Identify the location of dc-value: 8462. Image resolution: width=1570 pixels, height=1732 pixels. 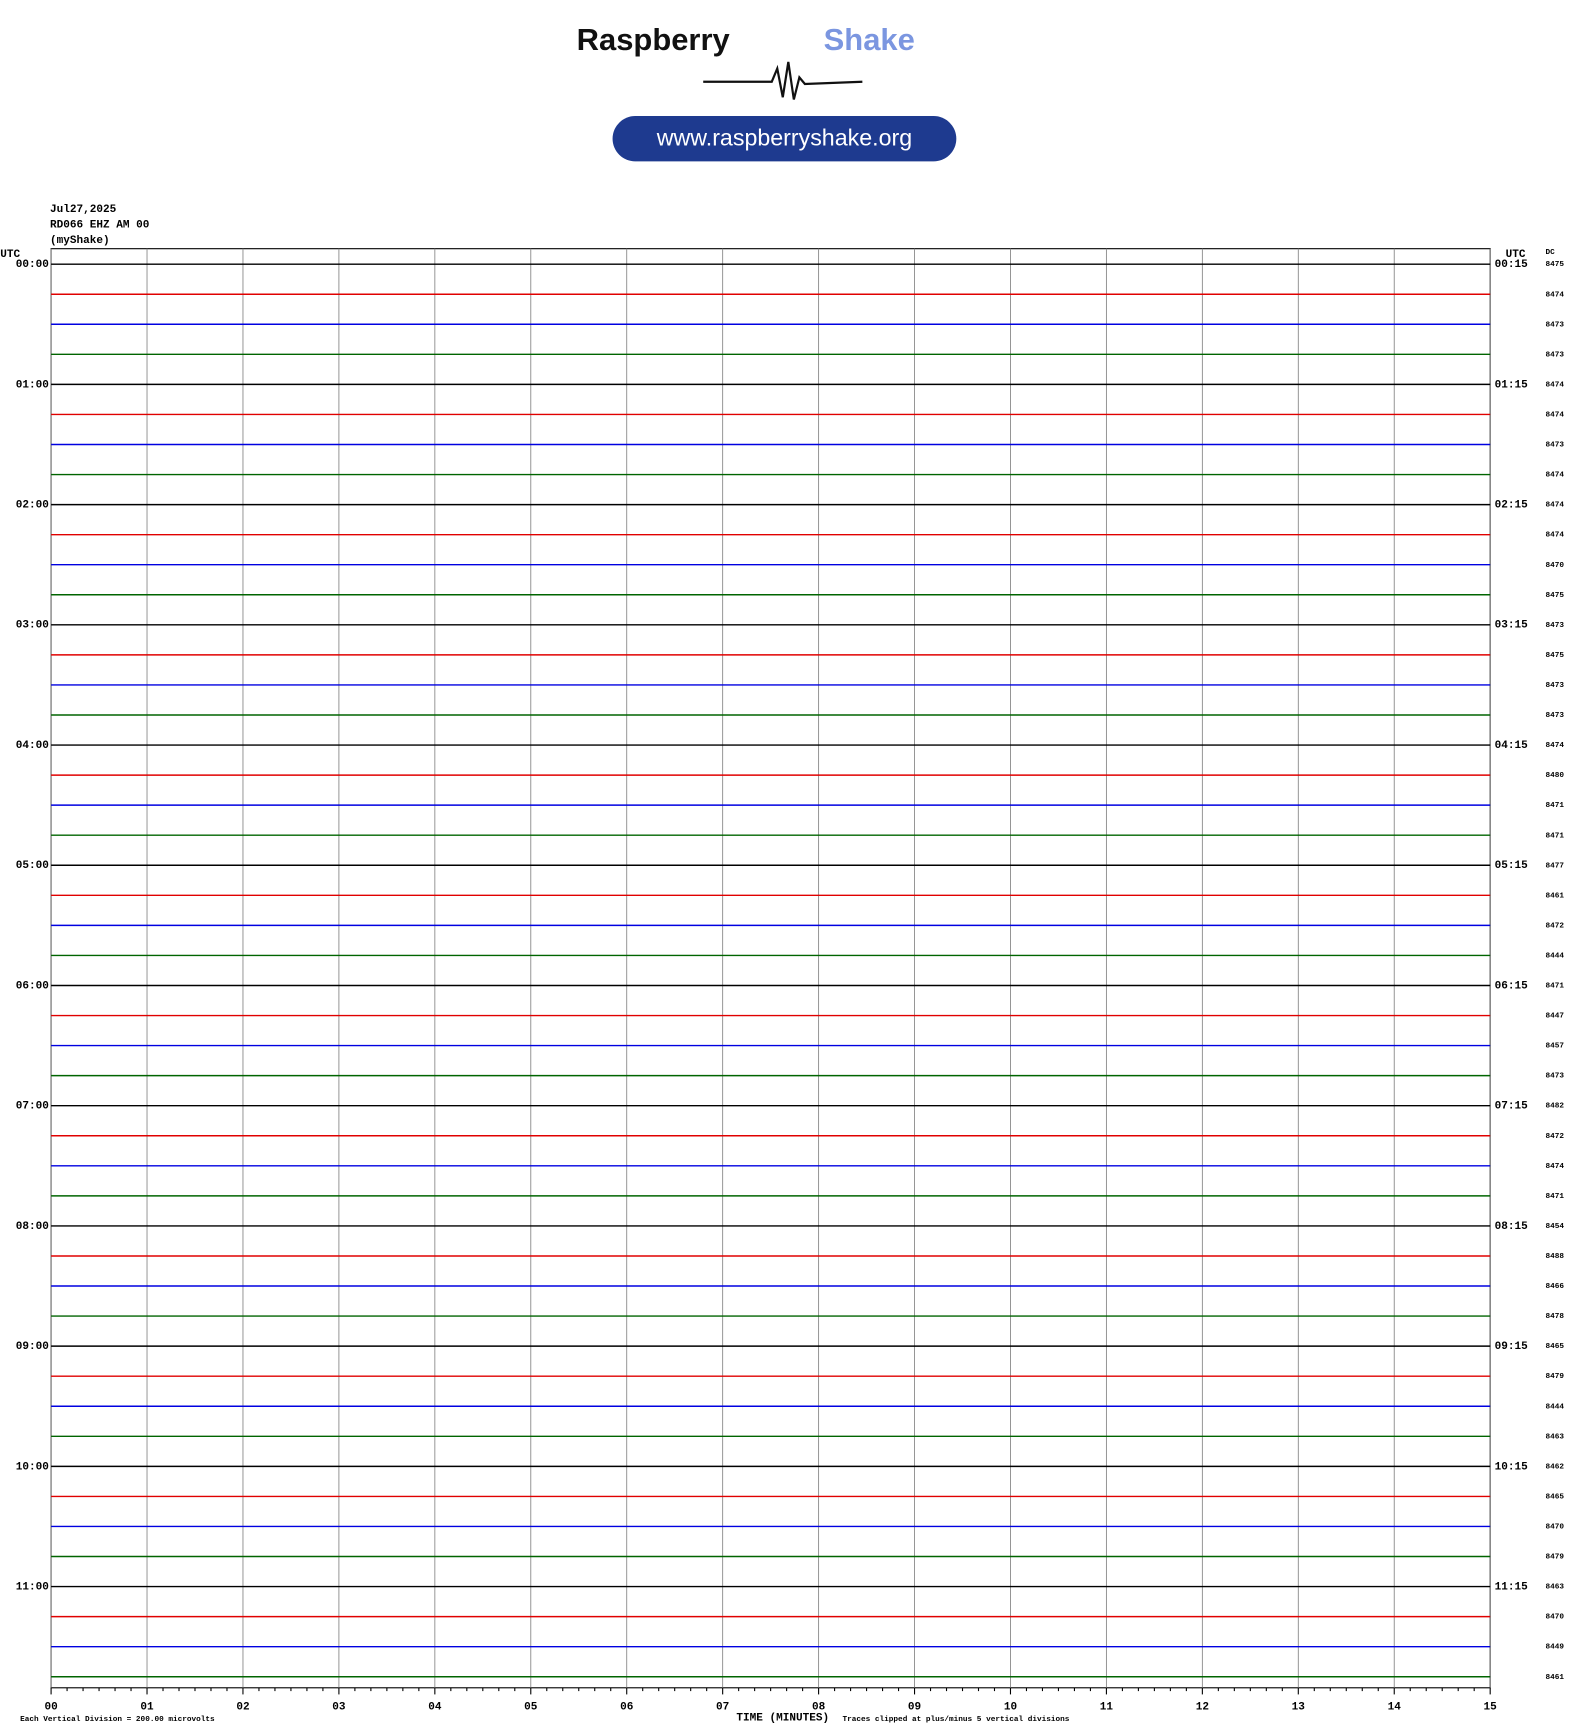
(1554, 1467).